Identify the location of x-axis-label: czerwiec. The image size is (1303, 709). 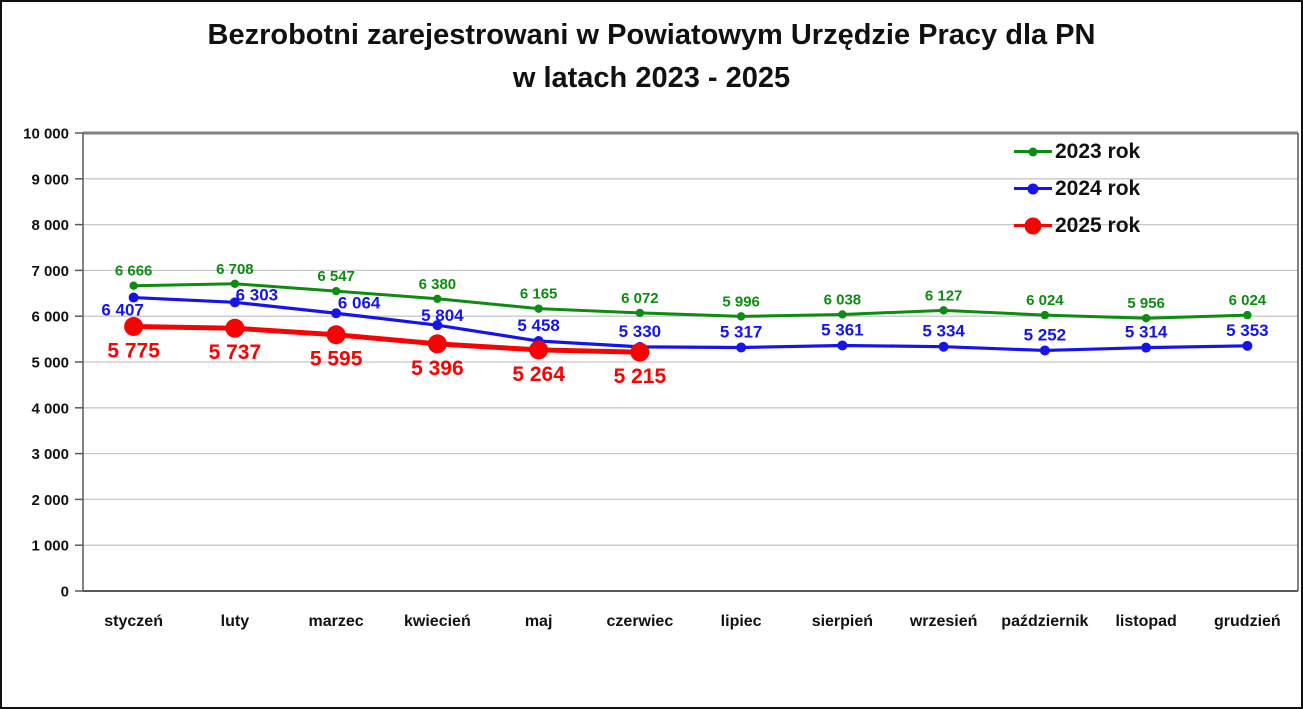
(640, 621).